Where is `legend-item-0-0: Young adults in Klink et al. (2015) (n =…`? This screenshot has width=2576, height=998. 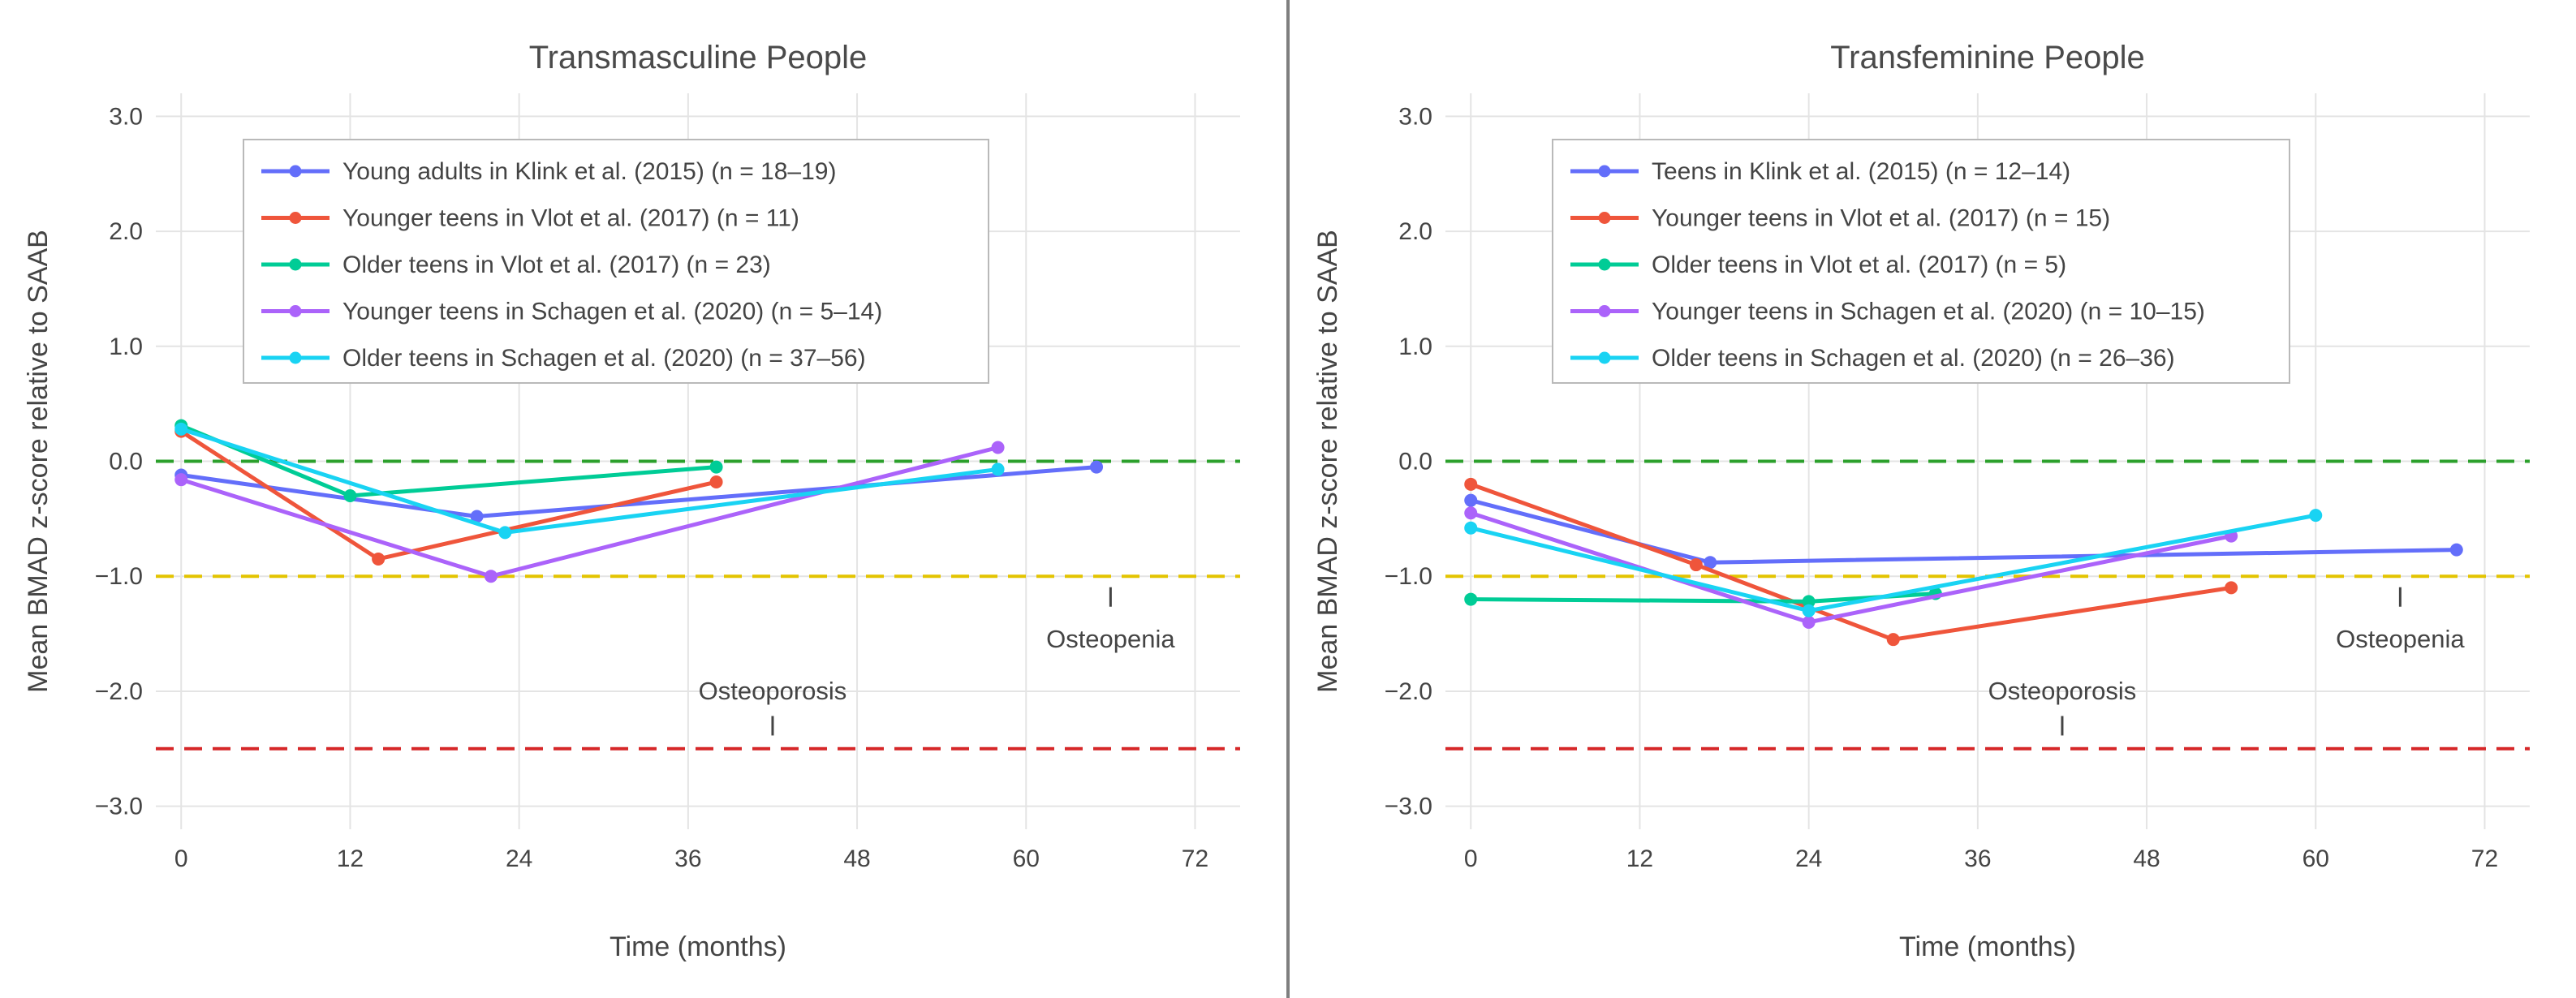 legend-item-0-0: Young adults in Klink et al. (2015) (n =… is located at coordinates (549, 171).